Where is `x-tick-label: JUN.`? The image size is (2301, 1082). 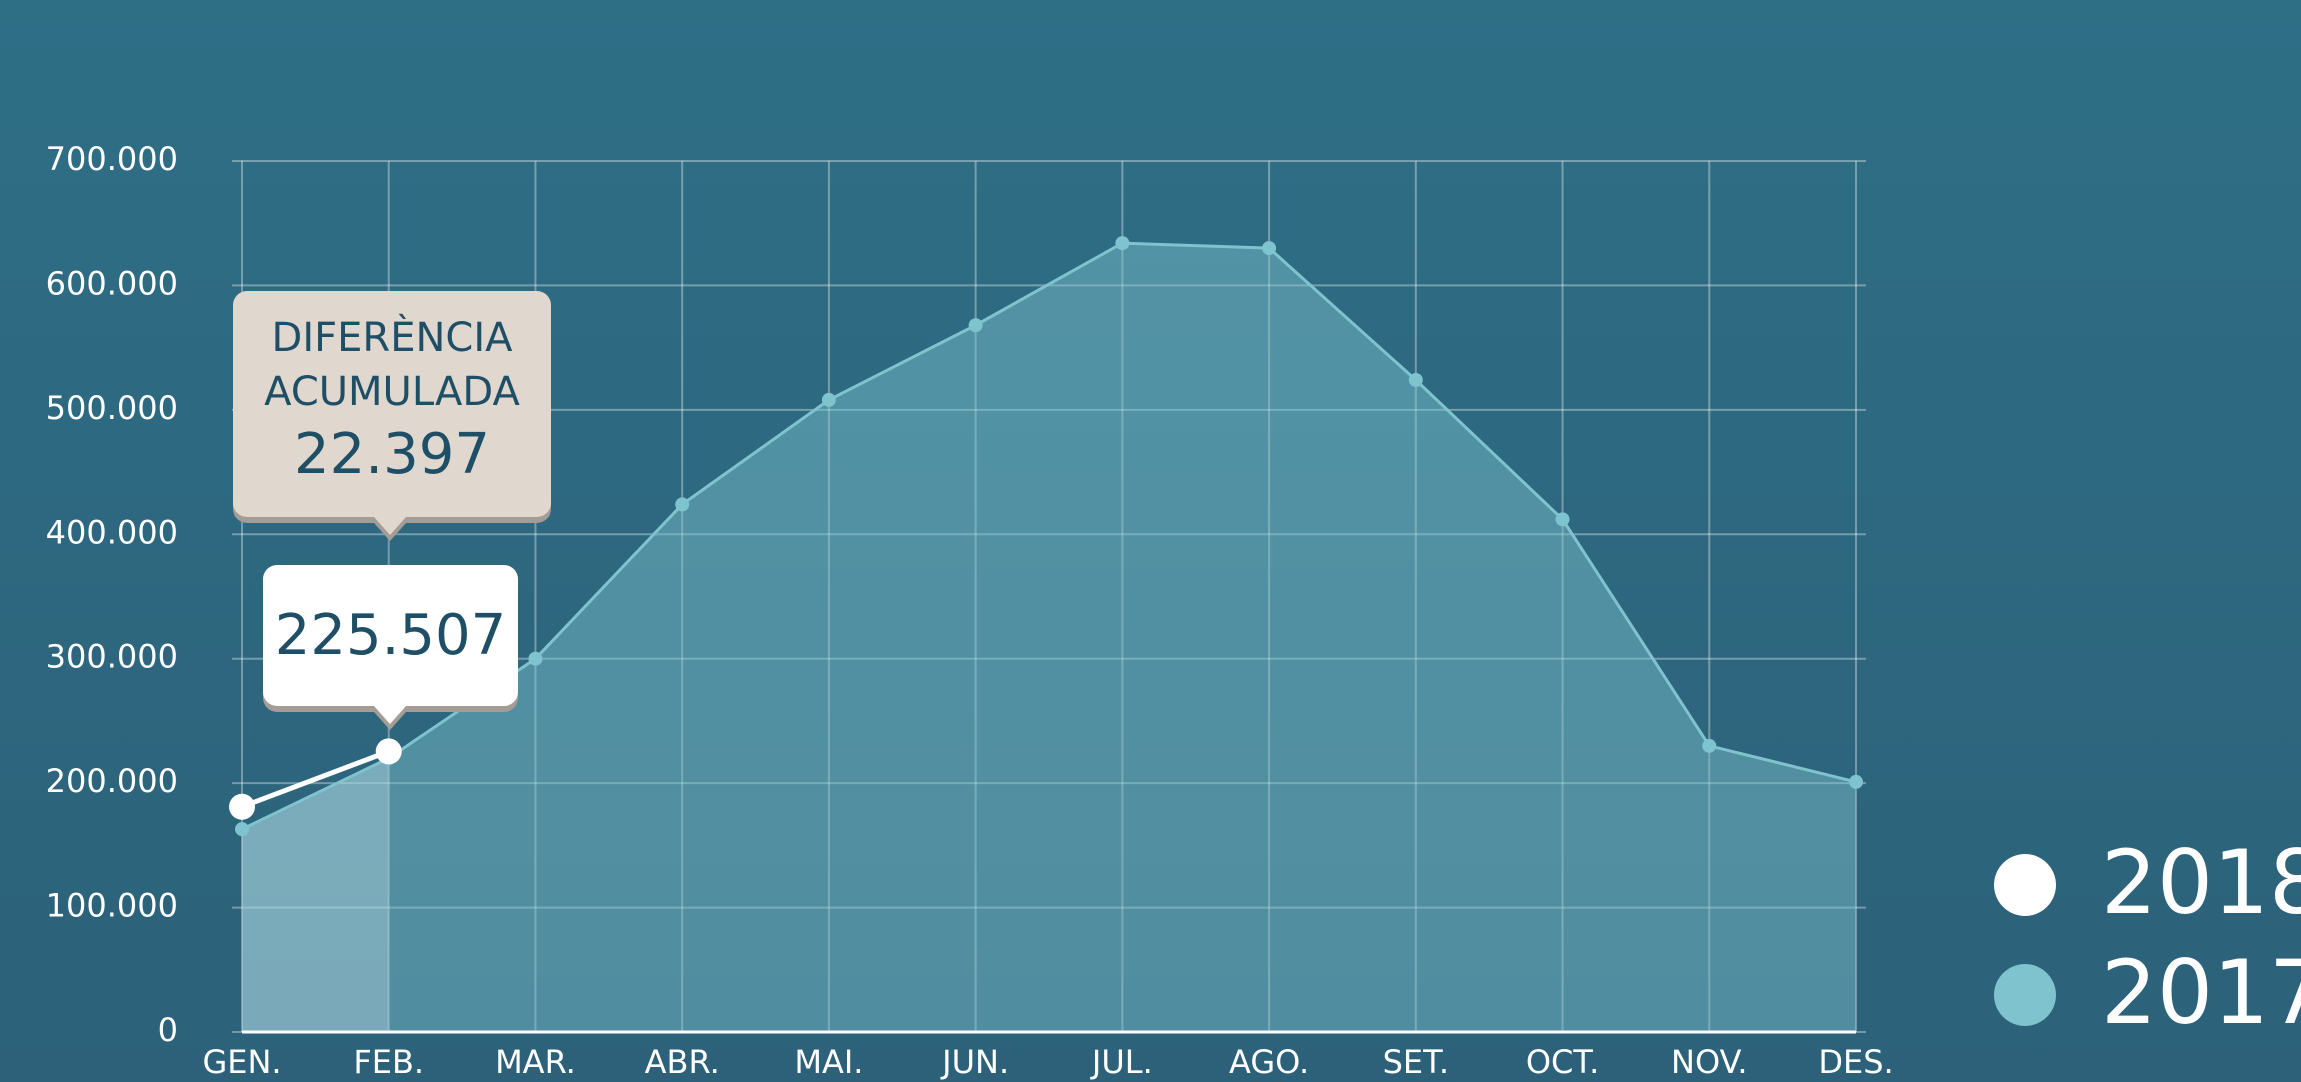 x-tick-label: JUN. is located at coordinates (974, 1062).